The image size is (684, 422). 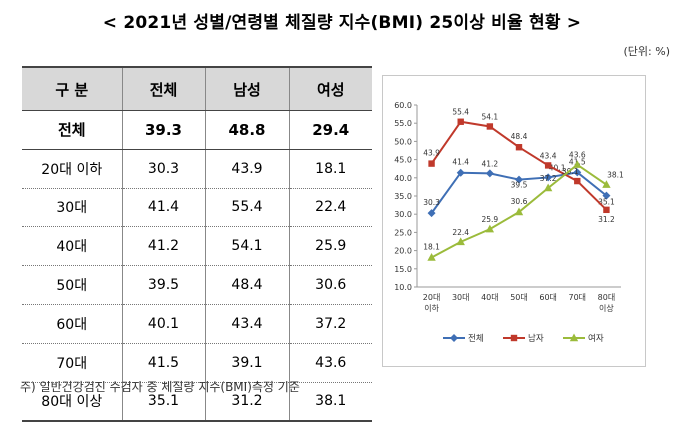 What do you see at coordinates (163, 363) in the screenshot?
I see `cell-total: 41.5` at bounding box center [163, 363].